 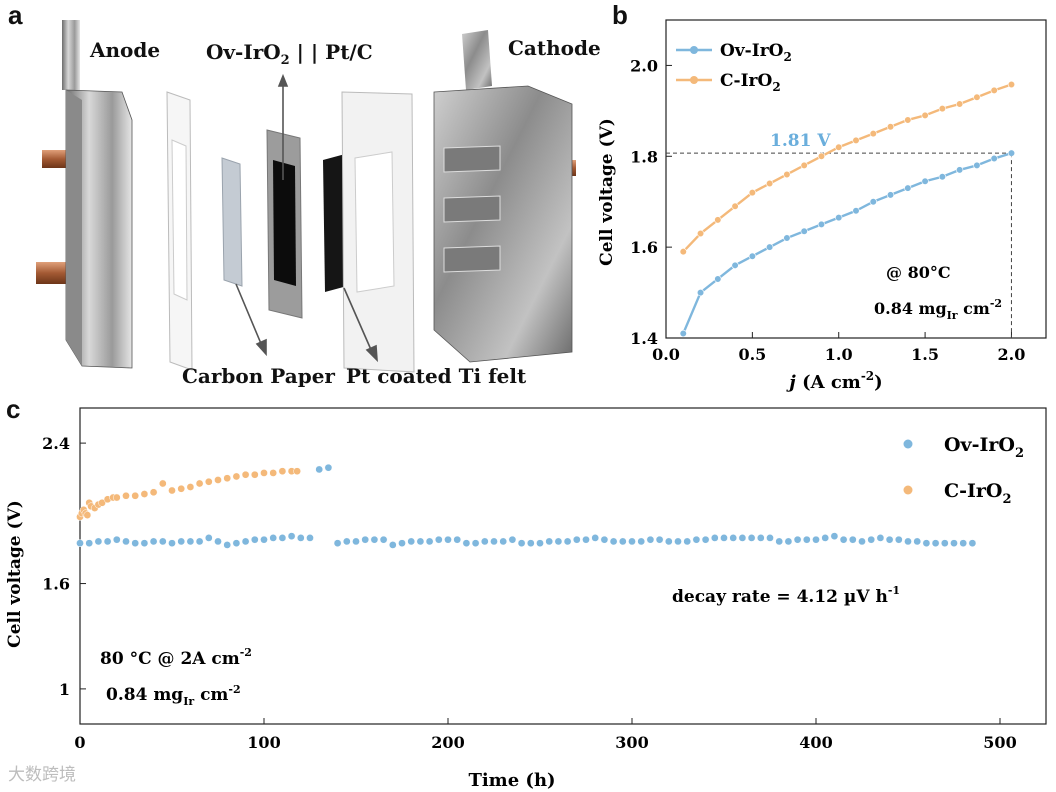 What do you see at coordinates (908, 444) in the screenshot?
I see `c-legend-swatch` at bounding box center [908, 444].